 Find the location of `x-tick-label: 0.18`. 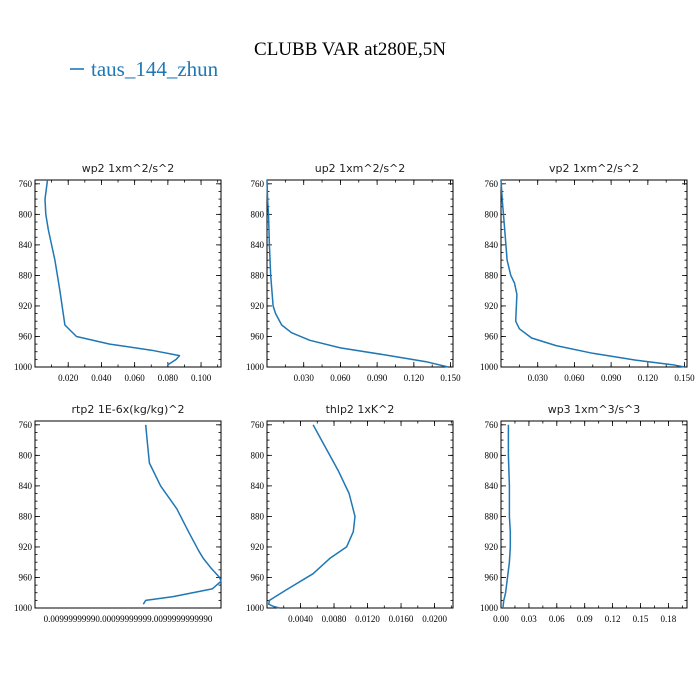

x-tick-label: 0.18 is located at coordinates (669, 619).